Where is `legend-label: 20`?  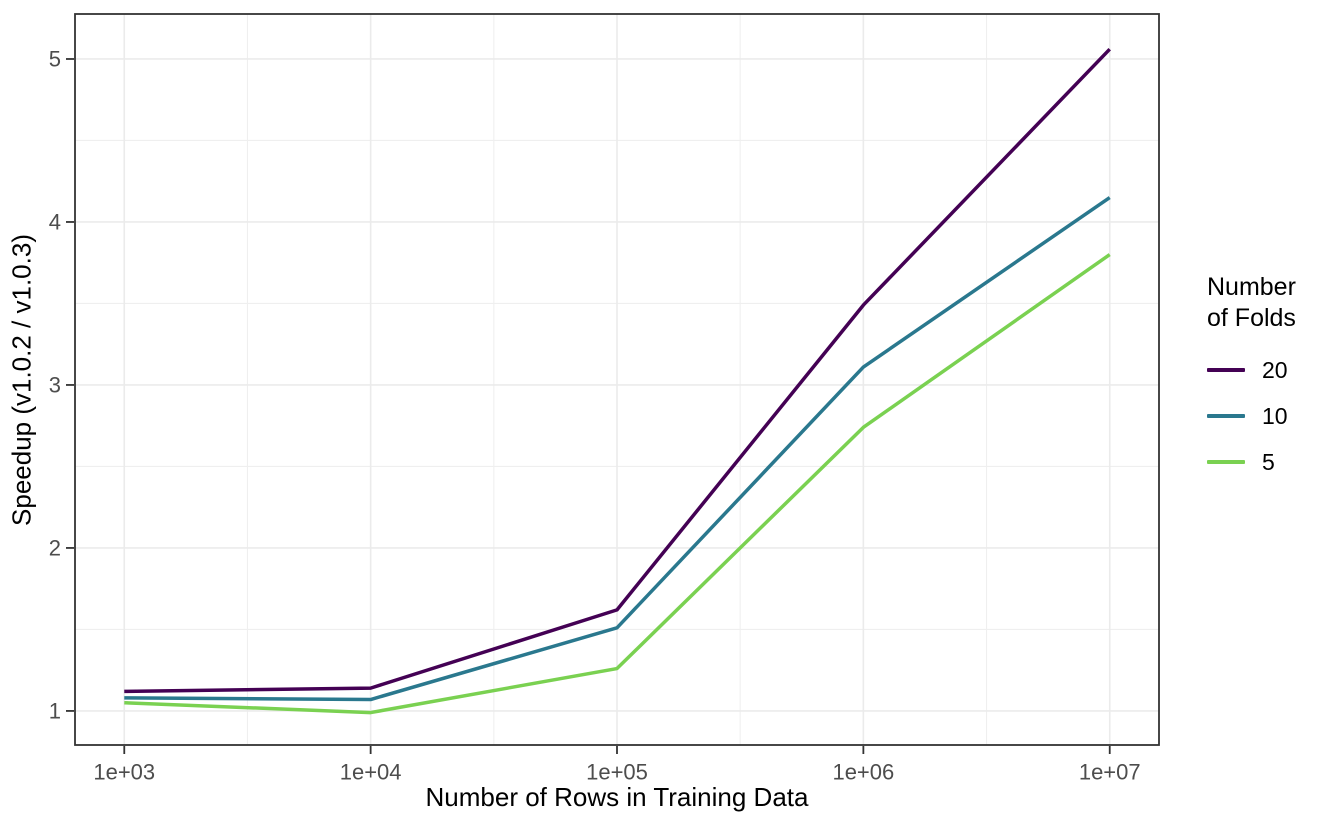
legend-label: 20 is located at coordinates (1275, 369).